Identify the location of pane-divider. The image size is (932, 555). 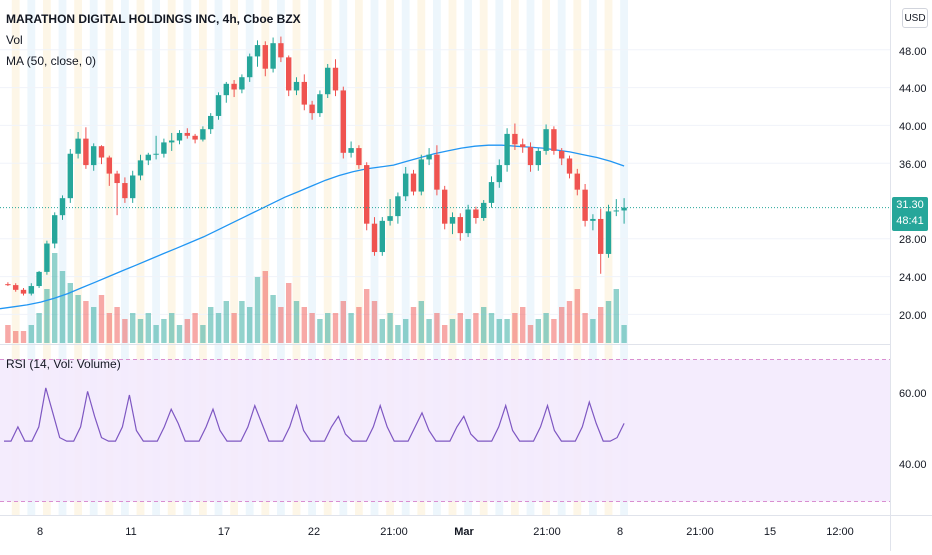
(445, 344).